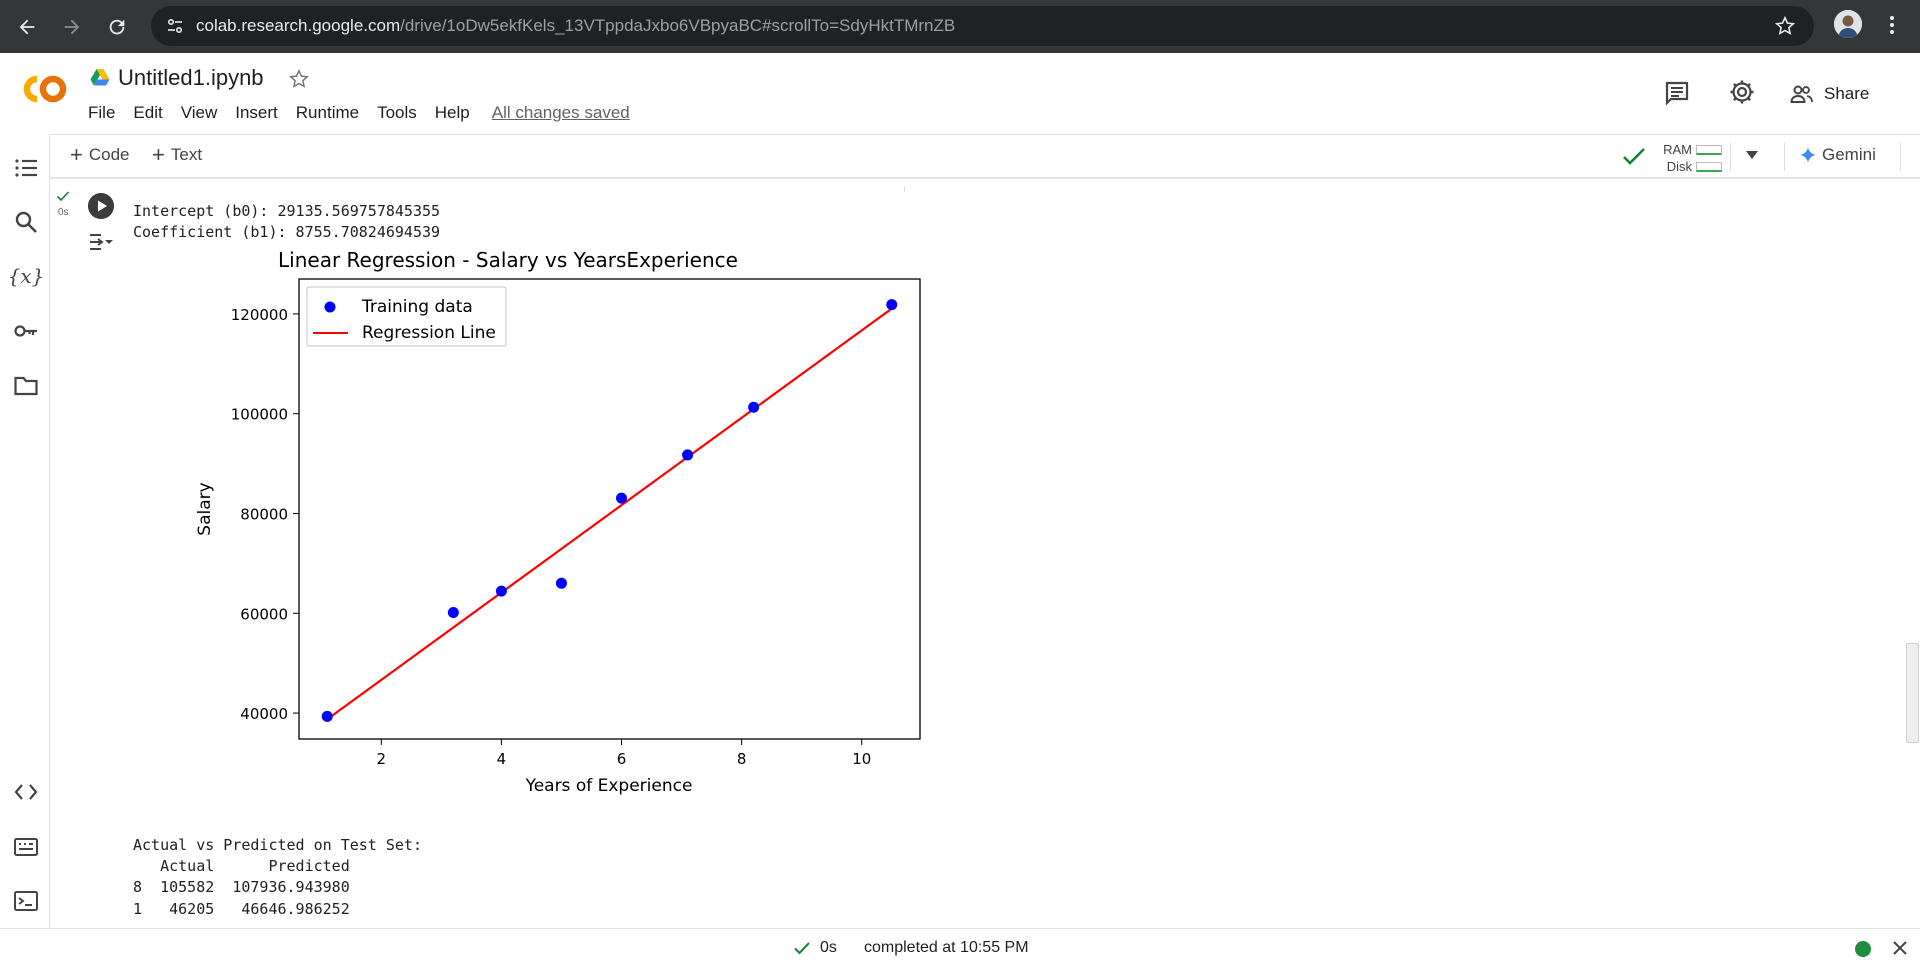 This screenshot has height=965, width=1920. What do you see at coordinates (101, 206) in the screenshot?
I see `run-cell-button` at bounding box center [101, 206].